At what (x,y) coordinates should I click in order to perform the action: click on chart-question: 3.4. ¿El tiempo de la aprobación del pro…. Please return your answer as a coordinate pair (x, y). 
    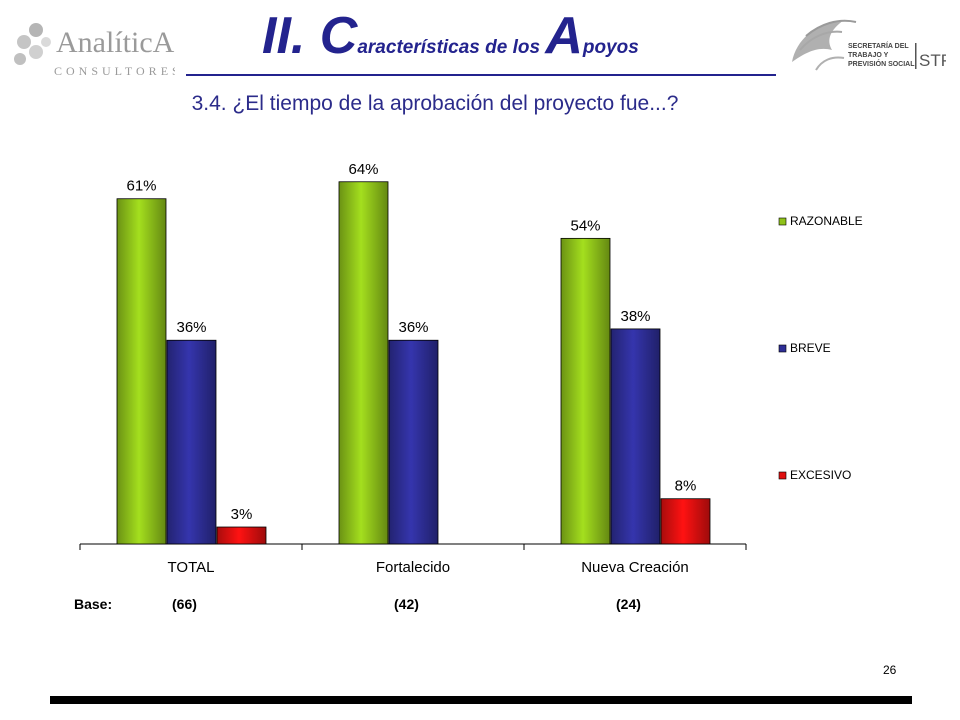
    Looking at the image, I should click on (435, 103).